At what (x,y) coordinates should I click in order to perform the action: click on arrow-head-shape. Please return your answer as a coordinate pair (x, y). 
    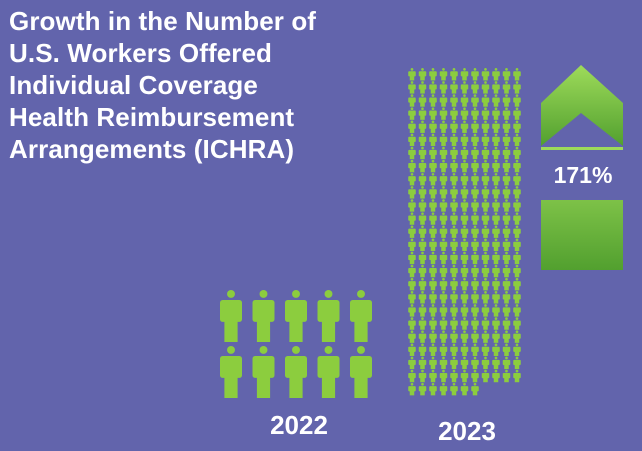
    Looking at the image, I should click on (582, 105).